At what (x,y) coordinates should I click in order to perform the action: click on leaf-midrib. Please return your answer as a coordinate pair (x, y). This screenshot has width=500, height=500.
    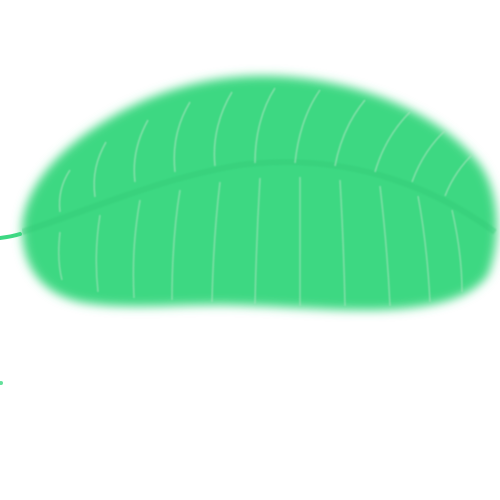
    Looking at the image, I should click on (259, 197).